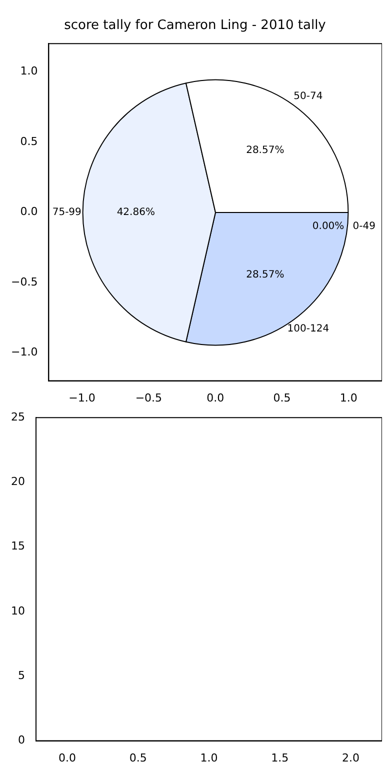 This screenshot has width=390, height=780. I want to click on chart-title: score tally for Cameron Ling - 2010 tally, so click(195, 26).